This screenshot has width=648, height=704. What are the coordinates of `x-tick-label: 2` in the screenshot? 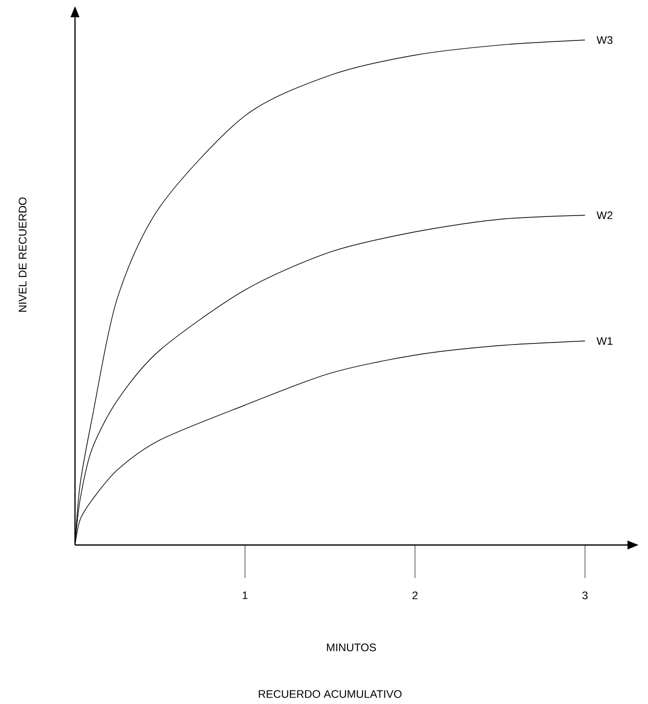 It's located at (415, 596).